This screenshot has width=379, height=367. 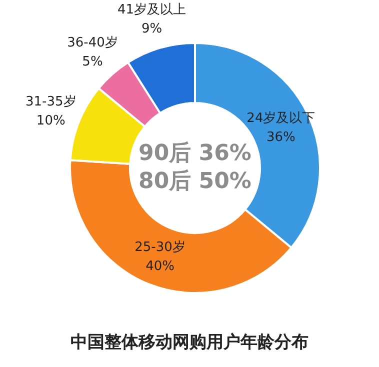 I want to click on text: 90后 36%, so click(x=195, y=153).